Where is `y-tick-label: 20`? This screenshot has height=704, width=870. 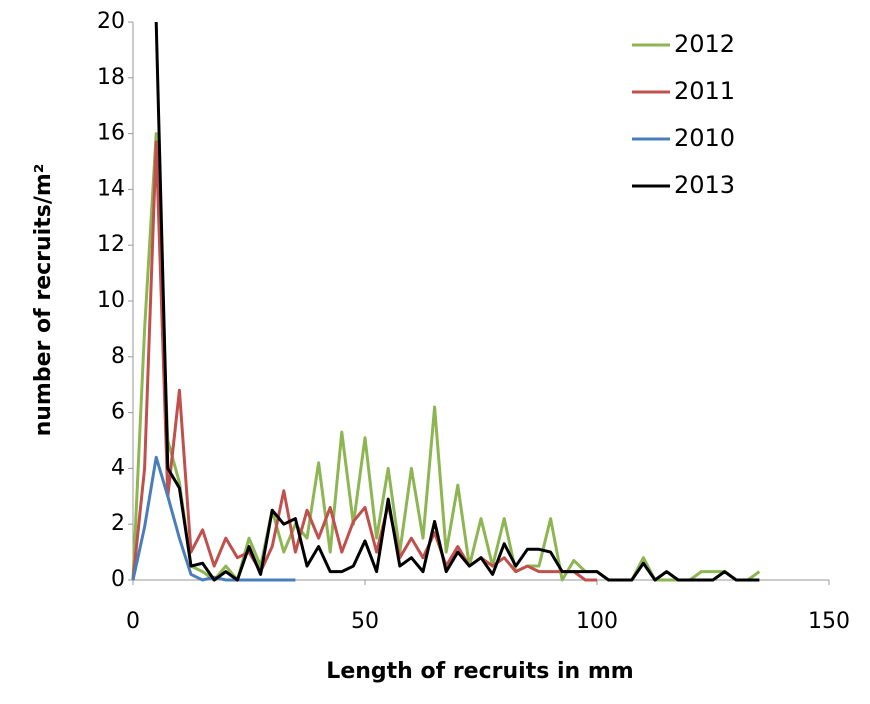
y-tick-label: 20 is located at coordinates (111, 21).